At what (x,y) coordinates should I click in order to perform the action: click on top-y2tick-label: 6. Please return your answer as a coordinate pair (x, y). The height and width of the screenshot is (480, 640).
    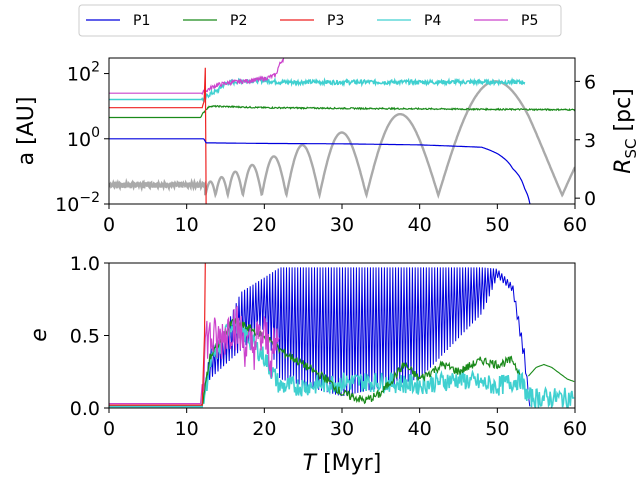
    Looking at the image, I should click on (590, 82).